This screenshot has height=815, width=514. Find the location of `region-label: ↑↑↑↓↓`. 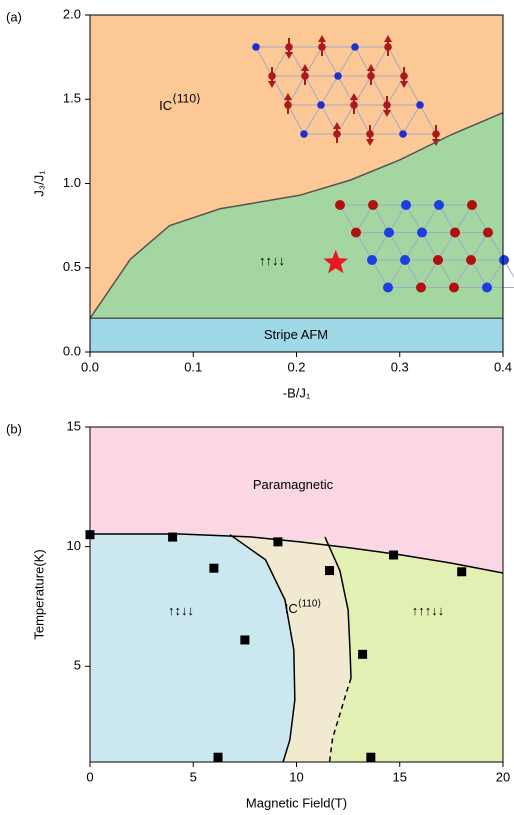

region-label: ↑↑↑↓↓ is located at coordinates (428, 610).